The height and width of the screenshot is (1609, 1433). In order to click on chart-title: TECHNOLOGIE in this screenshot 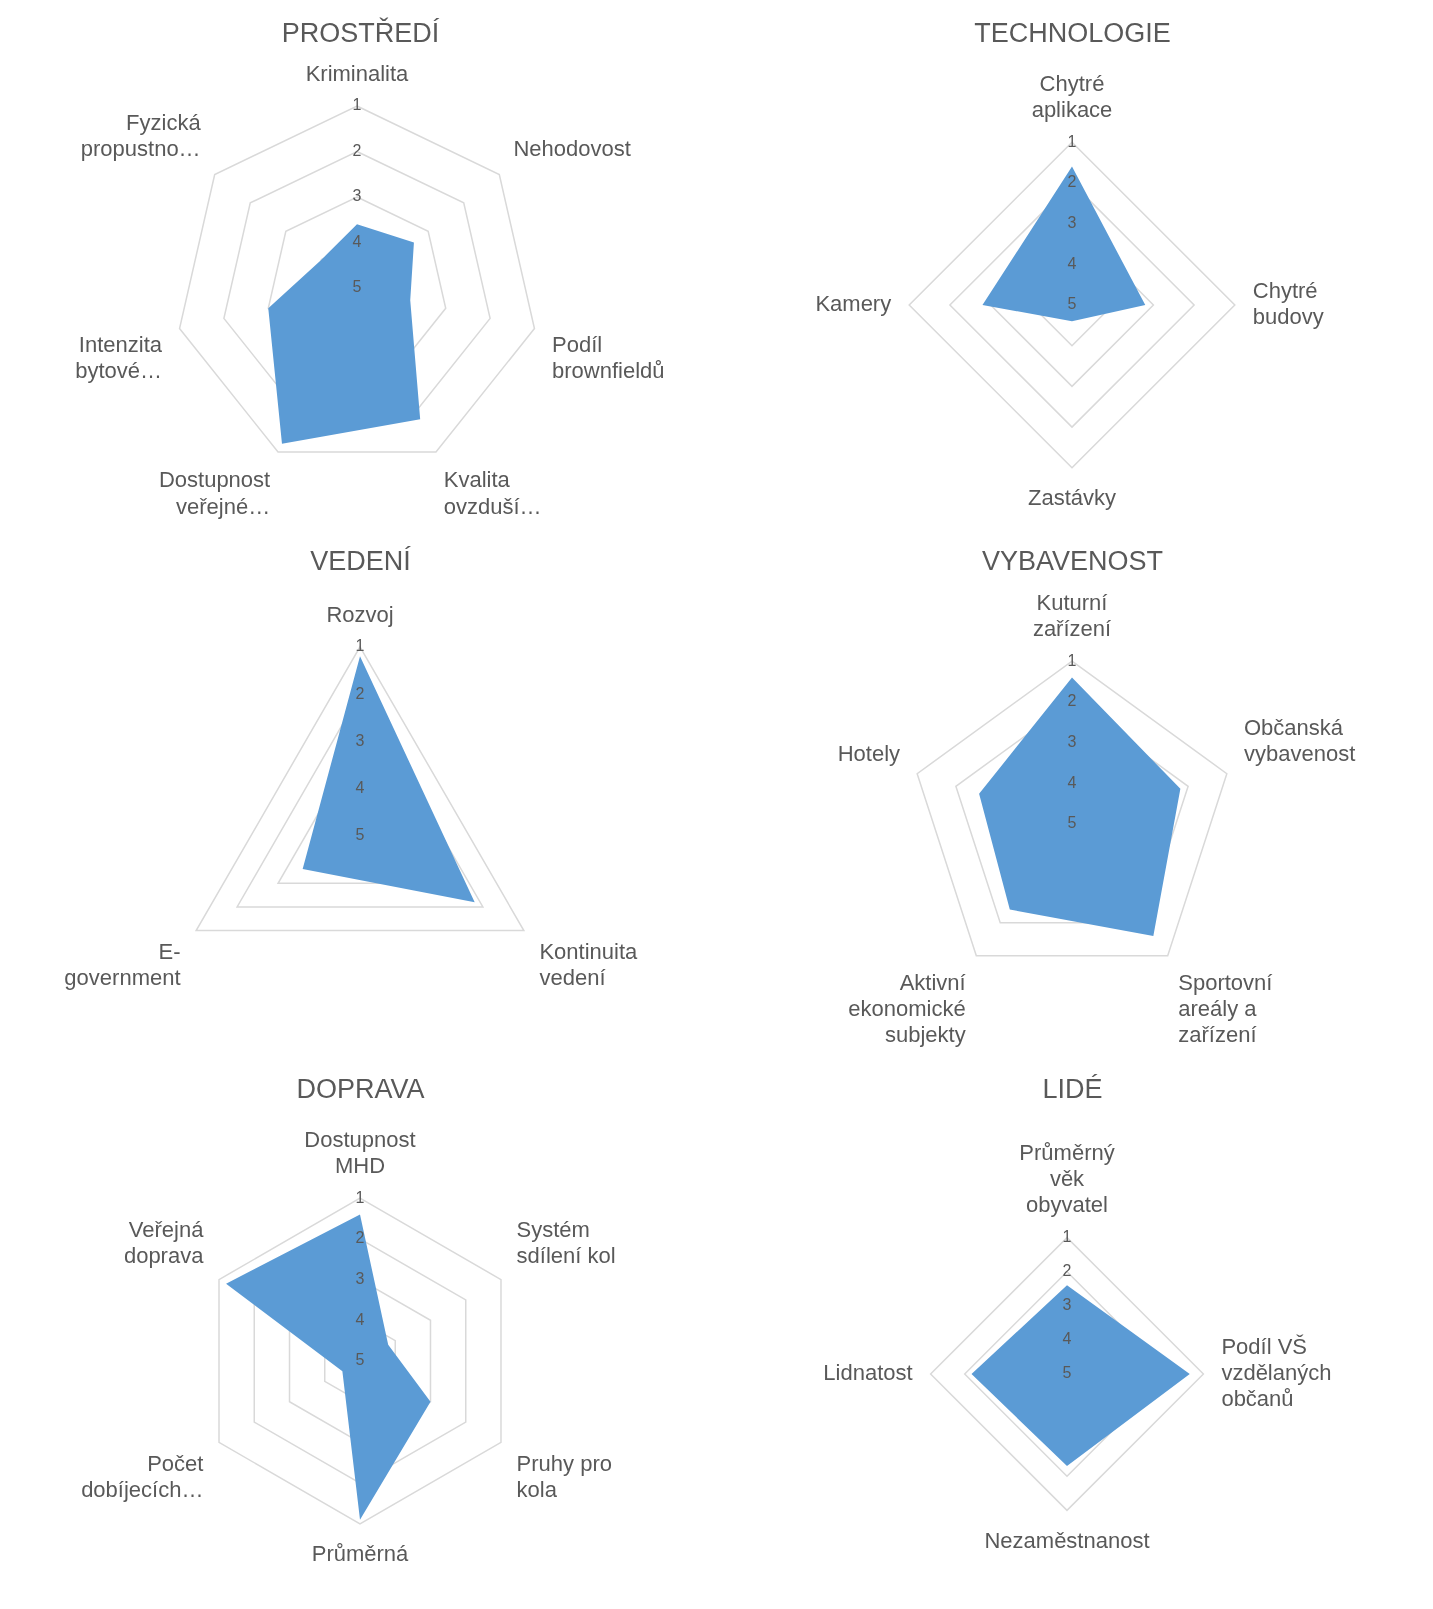, I will do `click(1072, 32)`.